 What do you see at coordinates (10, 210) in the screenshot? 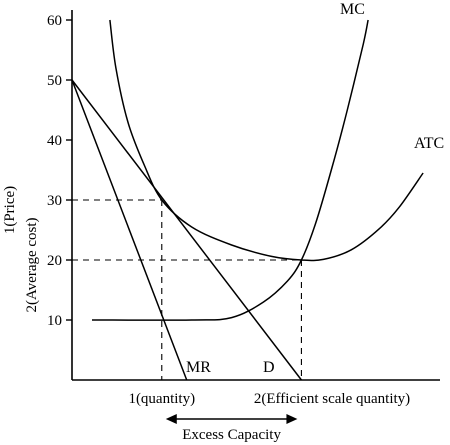
I see `y-axis-label-price: 1(Price)` at bounding box center [10, 210].